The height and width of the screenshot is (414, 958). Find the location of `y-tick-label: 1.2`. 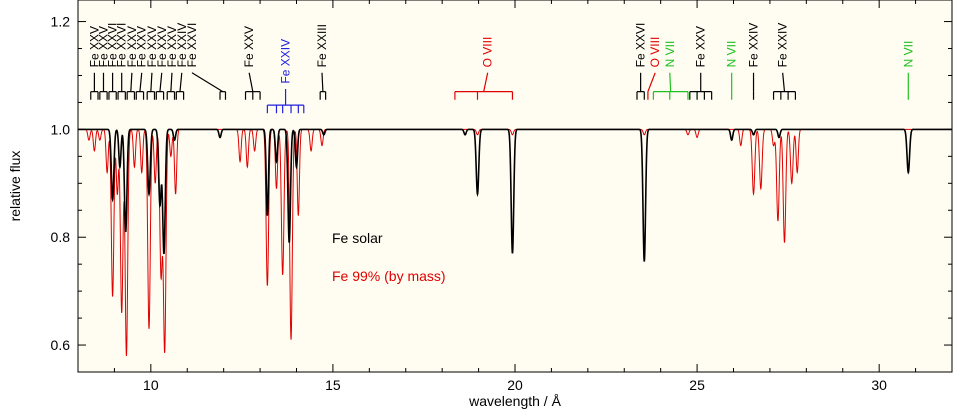

y-tick-label: 1.2 is located at coordinates (61, 22).